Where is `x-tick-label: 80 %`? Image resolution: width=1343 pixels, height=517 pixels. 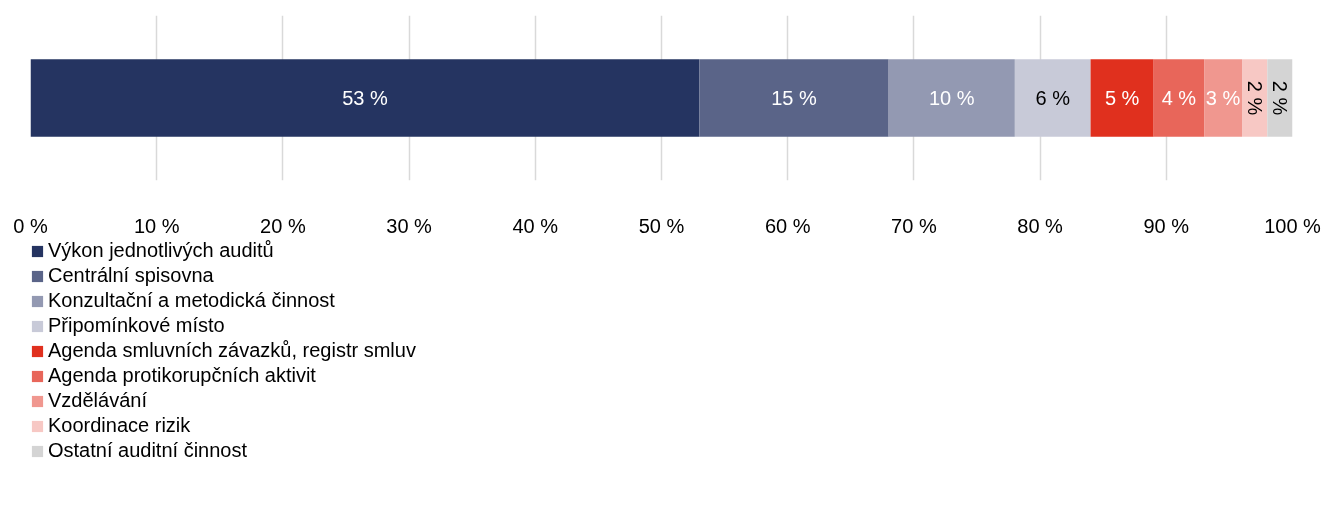 x-tick-label: 80 % is located at coordinates (1040, 225).